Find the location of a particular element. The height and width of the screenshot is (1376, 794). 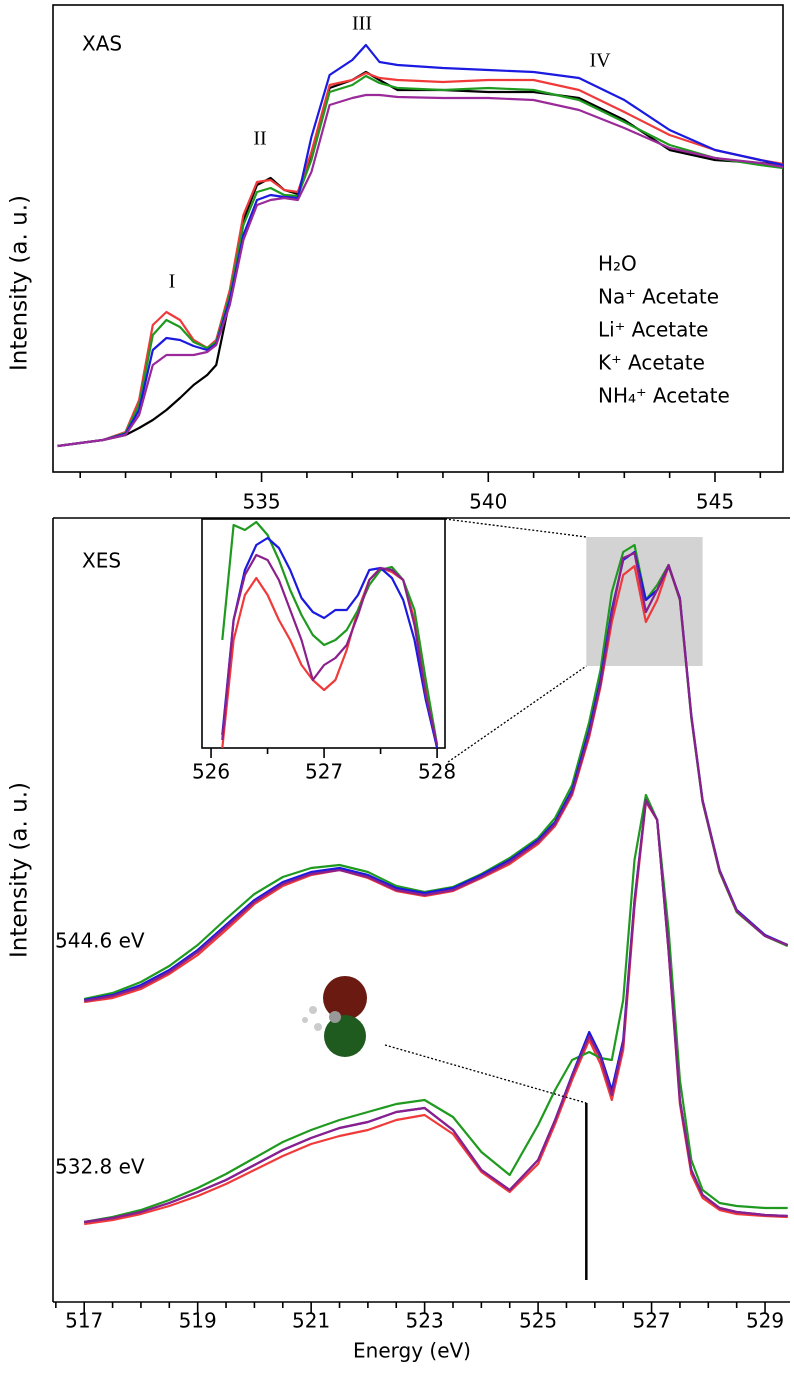

inset-frame is located at coordinates (323, 633).